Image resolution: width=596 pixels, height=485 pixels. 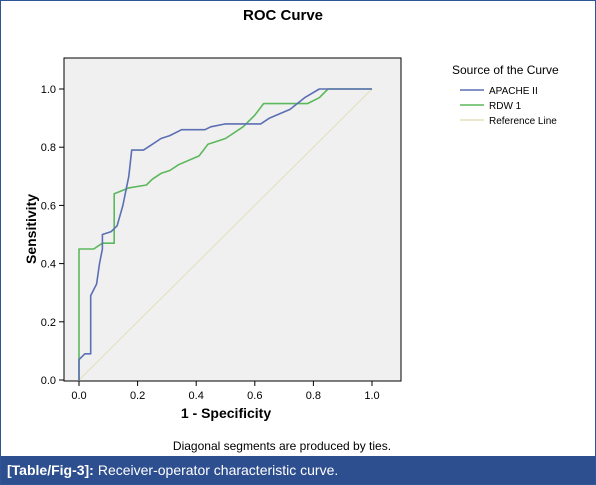 I want to click on chart-footnote: Diagonal segments are produced by ties., so click(x=282, y=446).